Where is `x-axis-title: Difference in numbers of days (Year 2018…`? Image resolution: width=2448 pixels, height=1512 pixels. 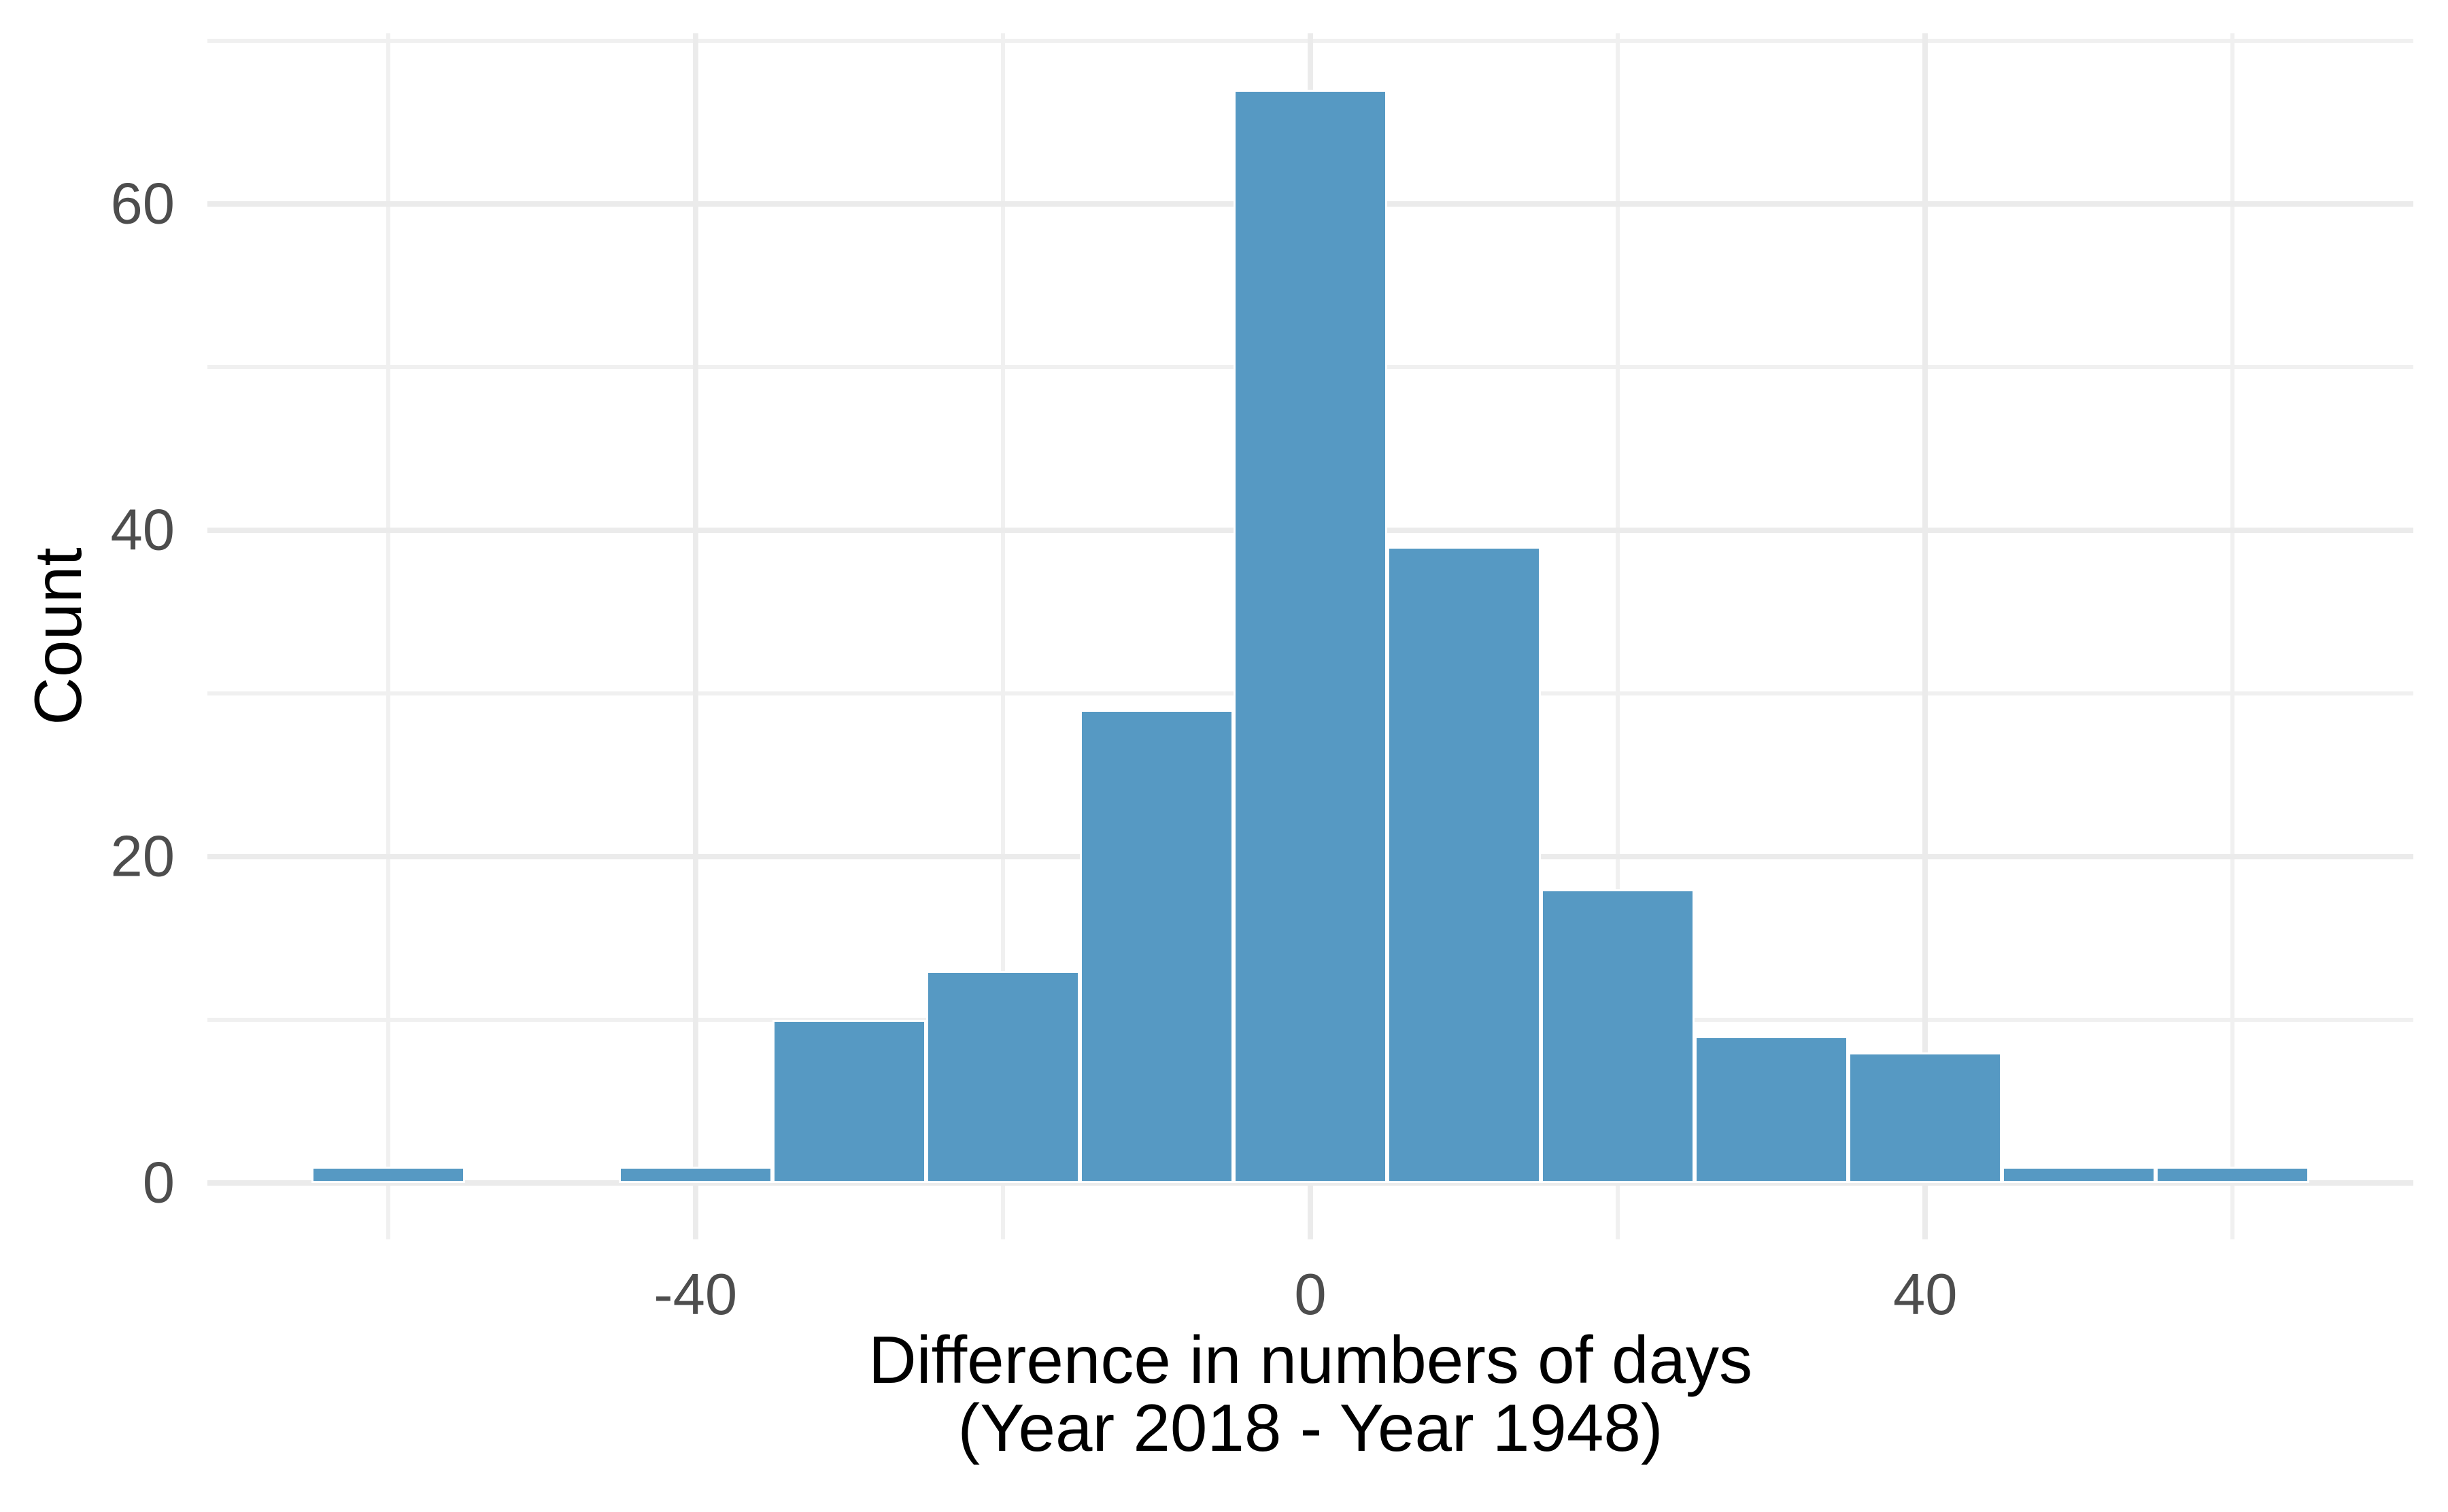 x-axis-title: Difference in numbers of days (Year 2018… is located at coordinates (1310, 1394).